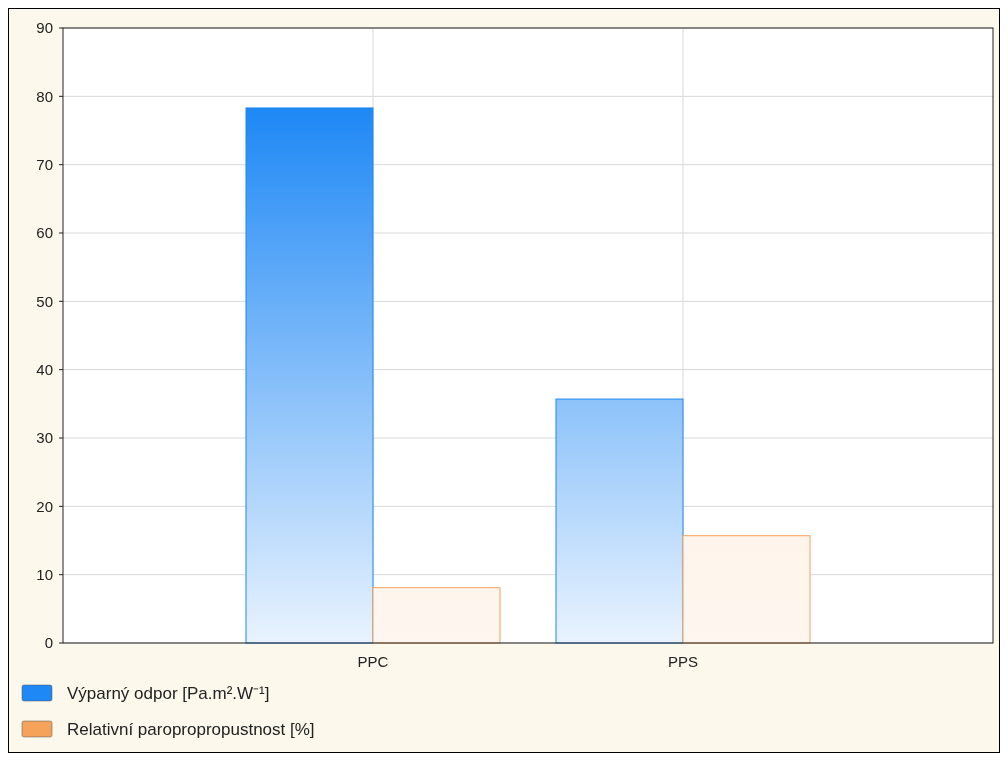 Image resolution: width=1008 pixels, height=761 pixels. Describe the element at coordinates (44, 28) in the screenshot. I see `y-tick-label: 90` at that location.